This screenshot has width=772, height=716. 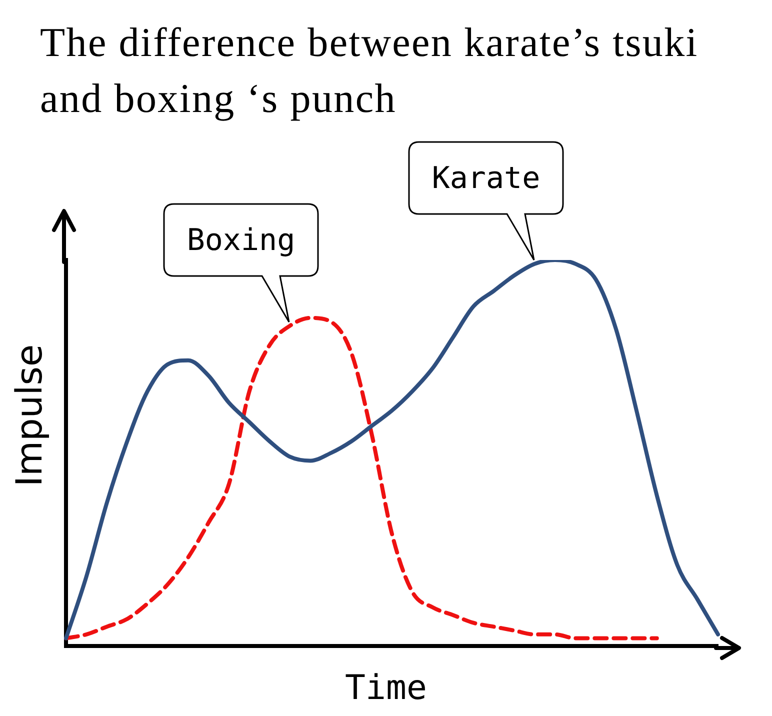 I want to click on x-axis-title: Time, so click(x=386, y=688).